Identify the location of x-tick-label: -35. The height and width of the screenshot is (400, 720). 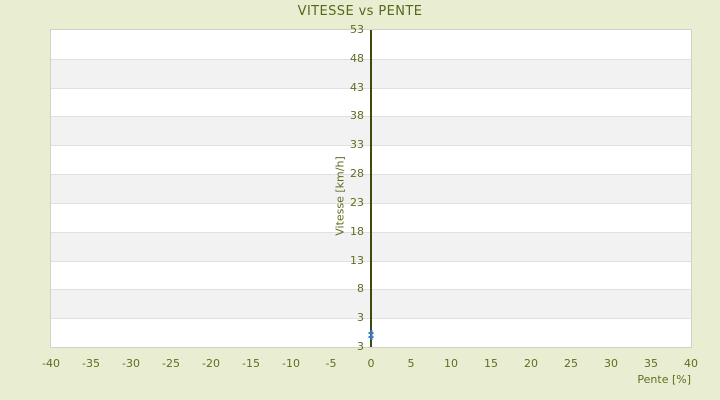
(91, 363).